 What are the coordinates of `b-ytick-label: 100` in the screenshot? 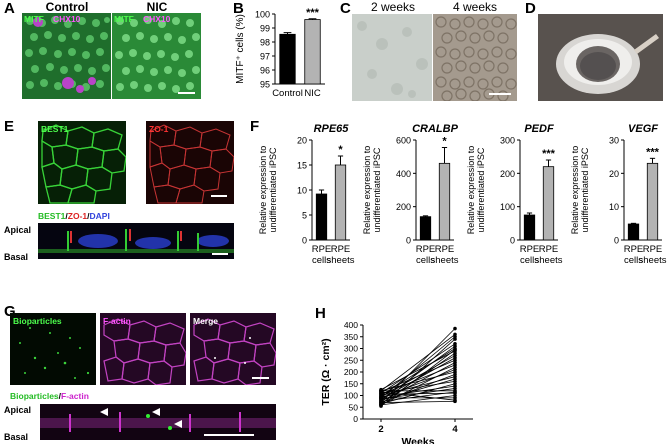 It's located at (262, 15).